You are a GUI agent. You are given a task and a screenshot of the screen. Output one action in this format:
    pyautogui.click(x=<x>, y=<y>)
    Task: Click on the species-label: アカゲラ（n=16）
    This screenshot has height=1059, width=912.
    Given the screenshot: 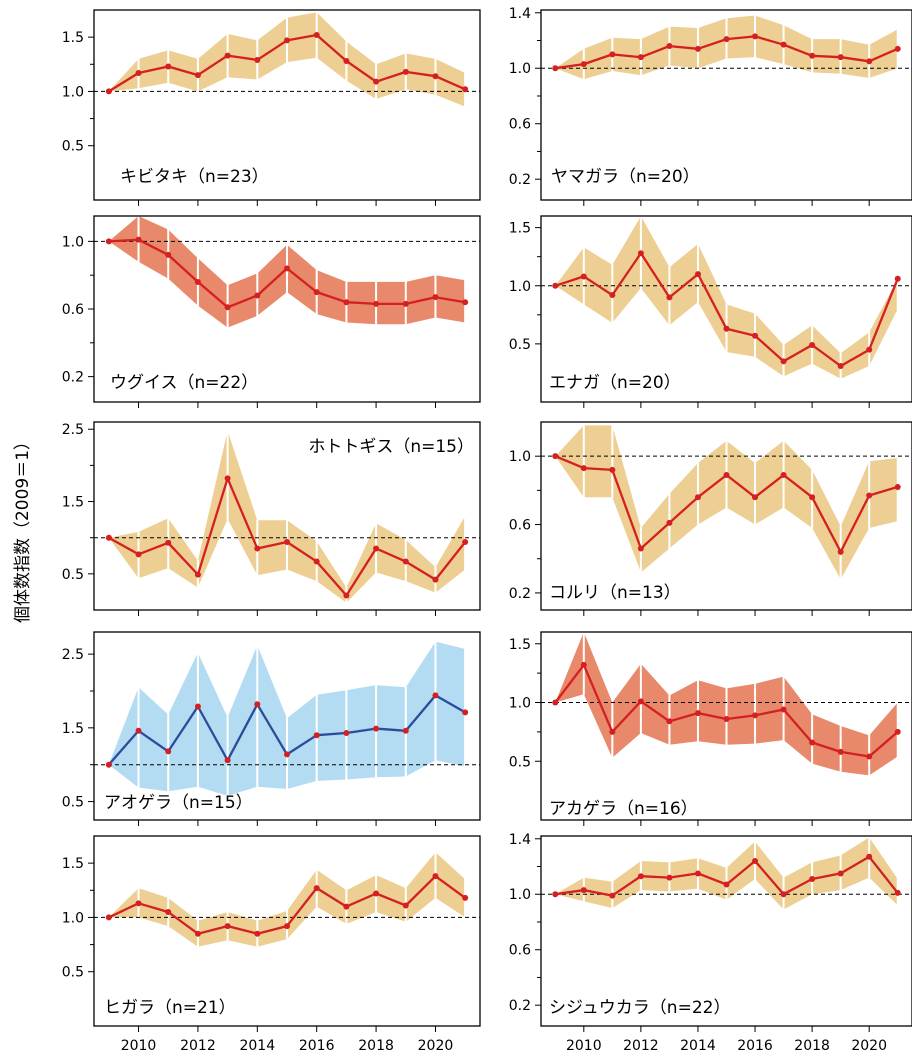 What is the action you would take?
    pyautogui.click(x=623, y=809)
    